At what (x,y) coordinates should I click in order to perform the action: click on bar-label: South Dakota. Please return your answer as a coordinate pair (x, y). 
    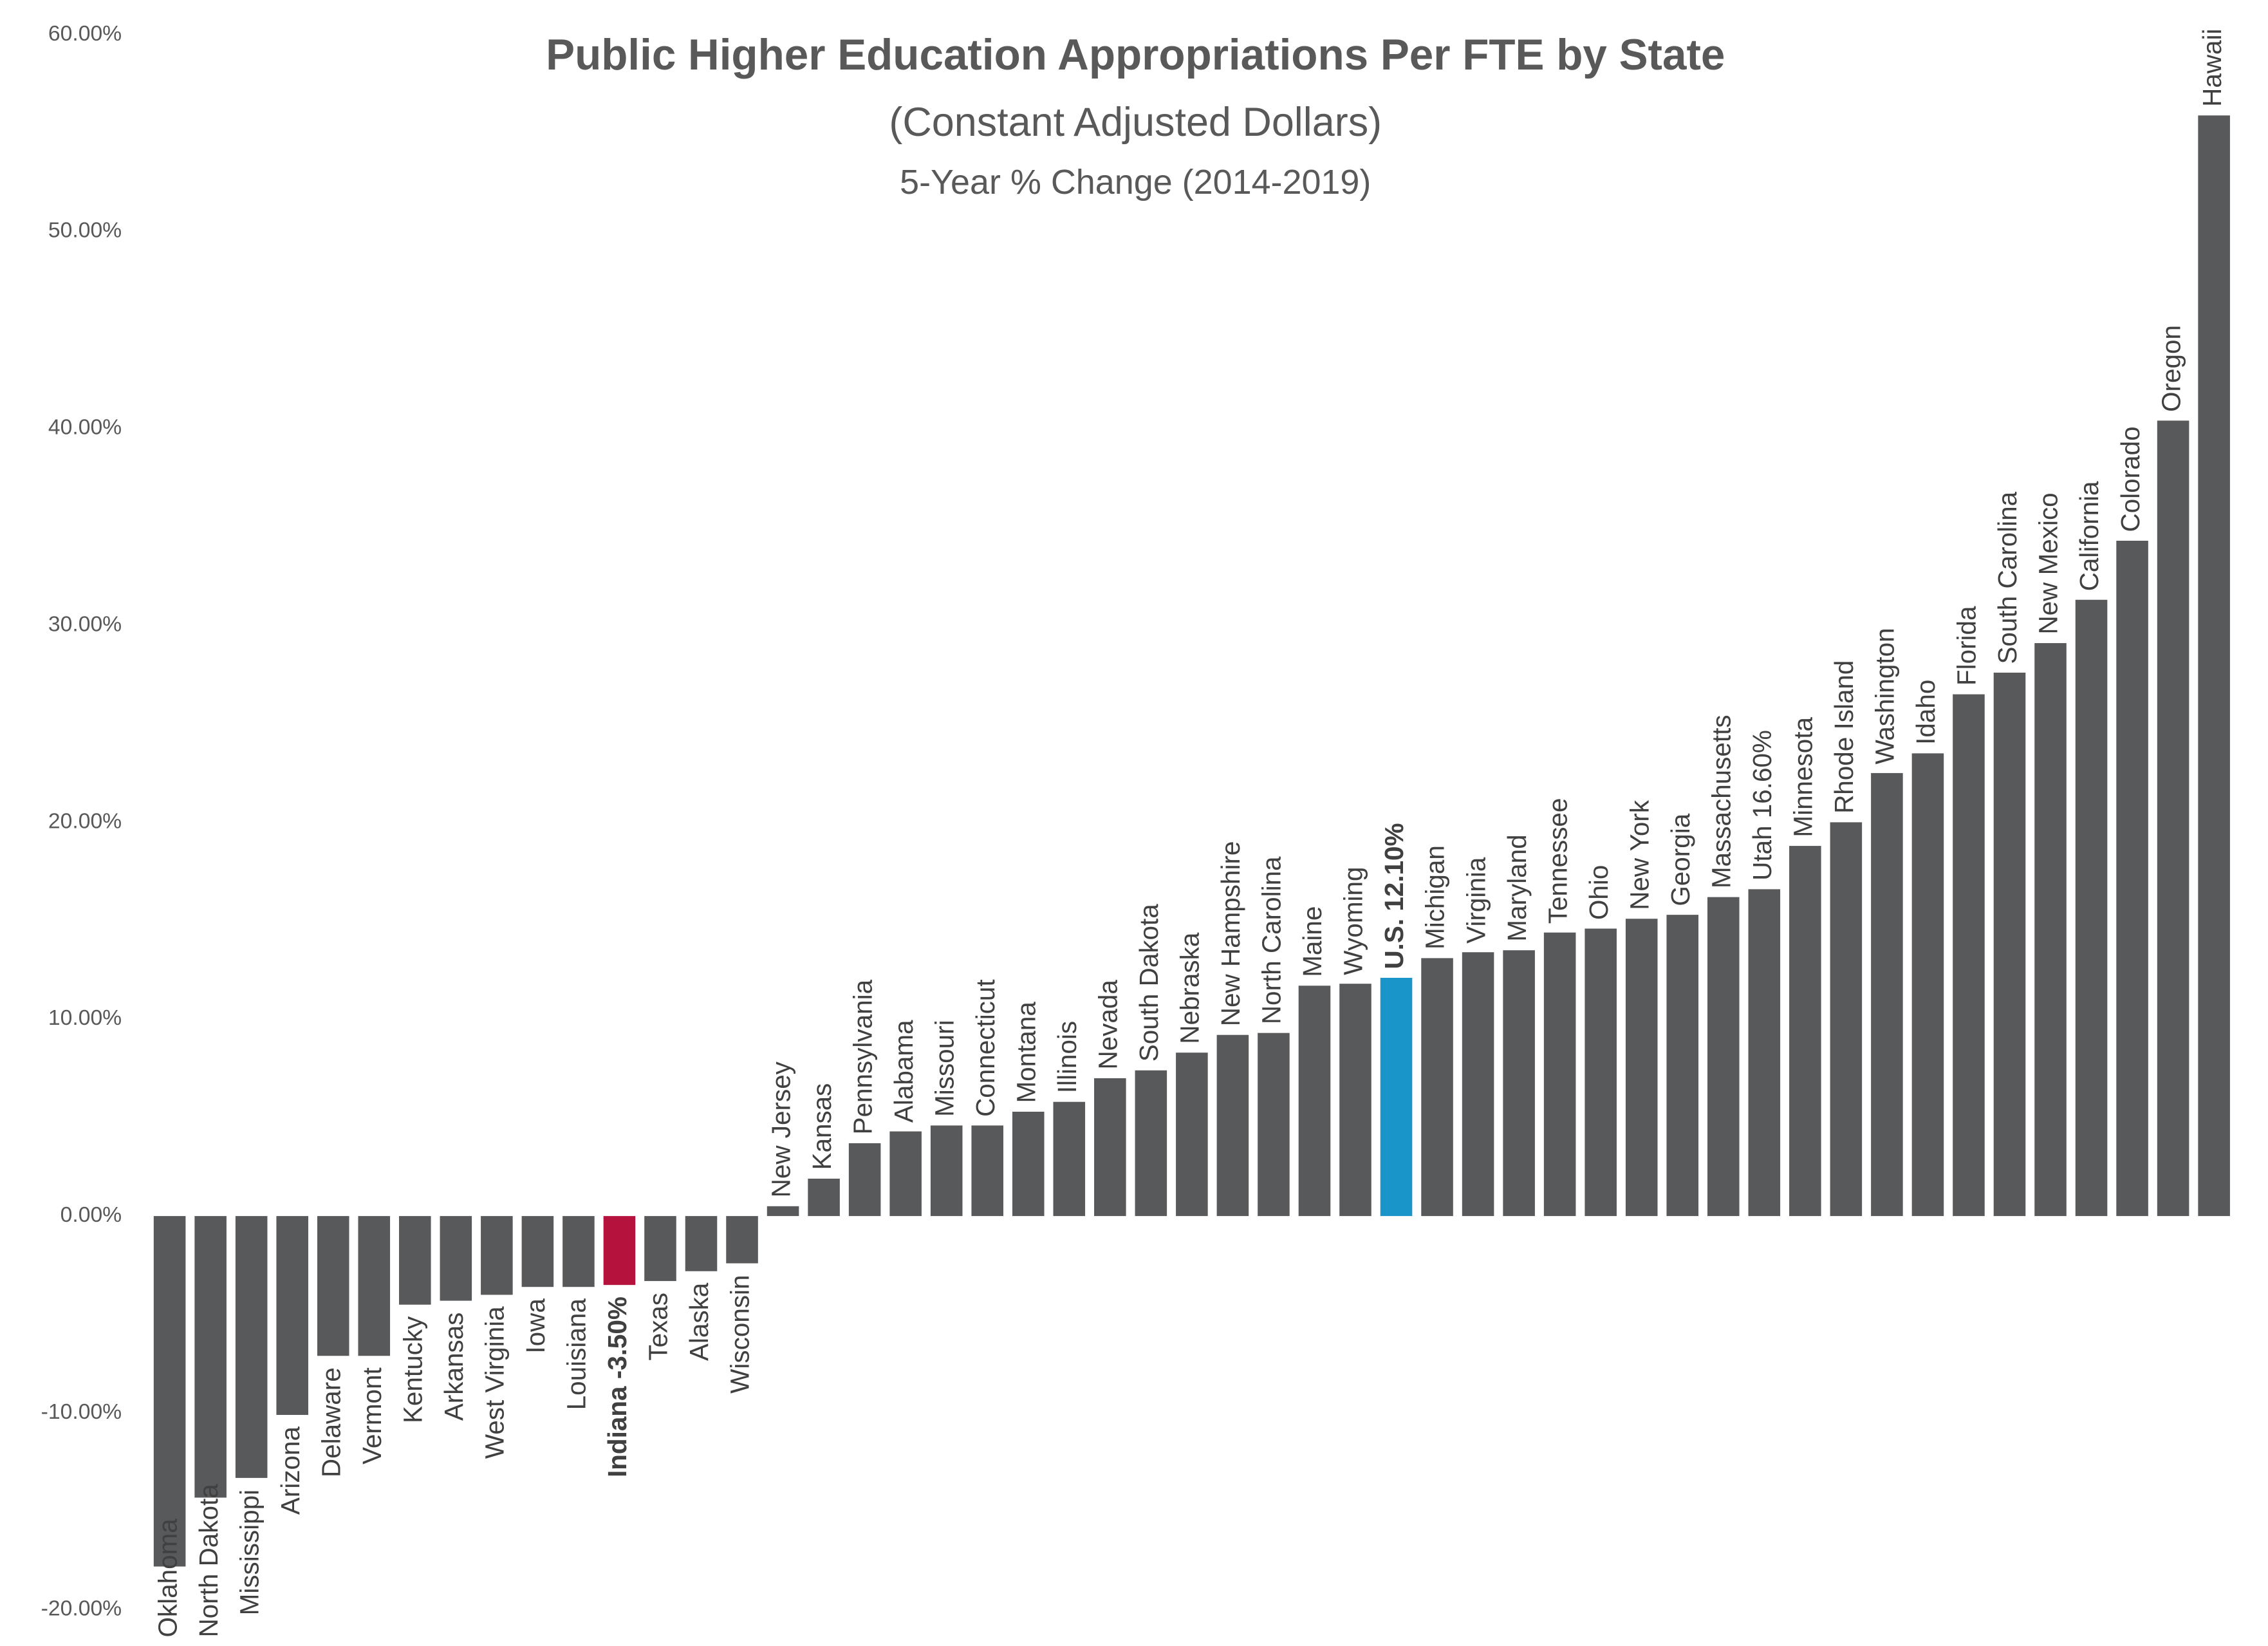
    Looking at the image, I should click on (1149, 983).